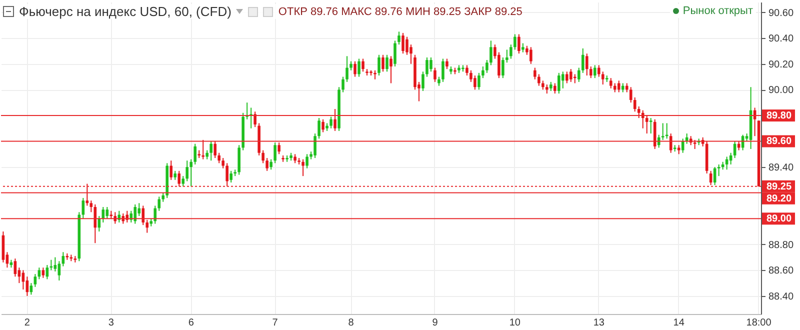 The image size is (800, 330). I want to click on x-tick-label: 13, so click(599, 323).